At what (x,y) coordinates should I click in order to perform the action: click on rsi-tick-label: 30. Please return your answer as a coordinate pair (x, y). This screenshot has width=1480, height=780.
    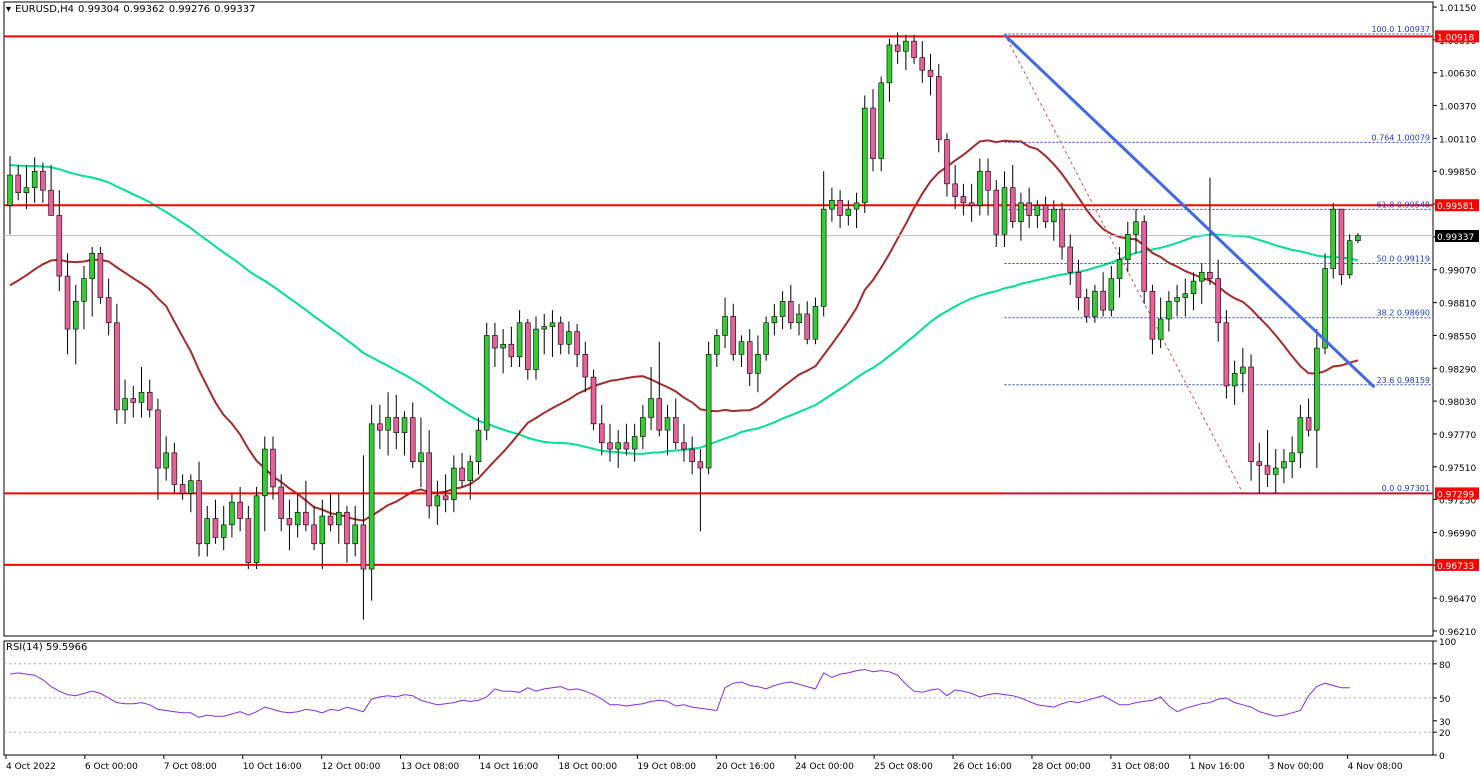
    Looking at the image, I should click on (1445, 723).